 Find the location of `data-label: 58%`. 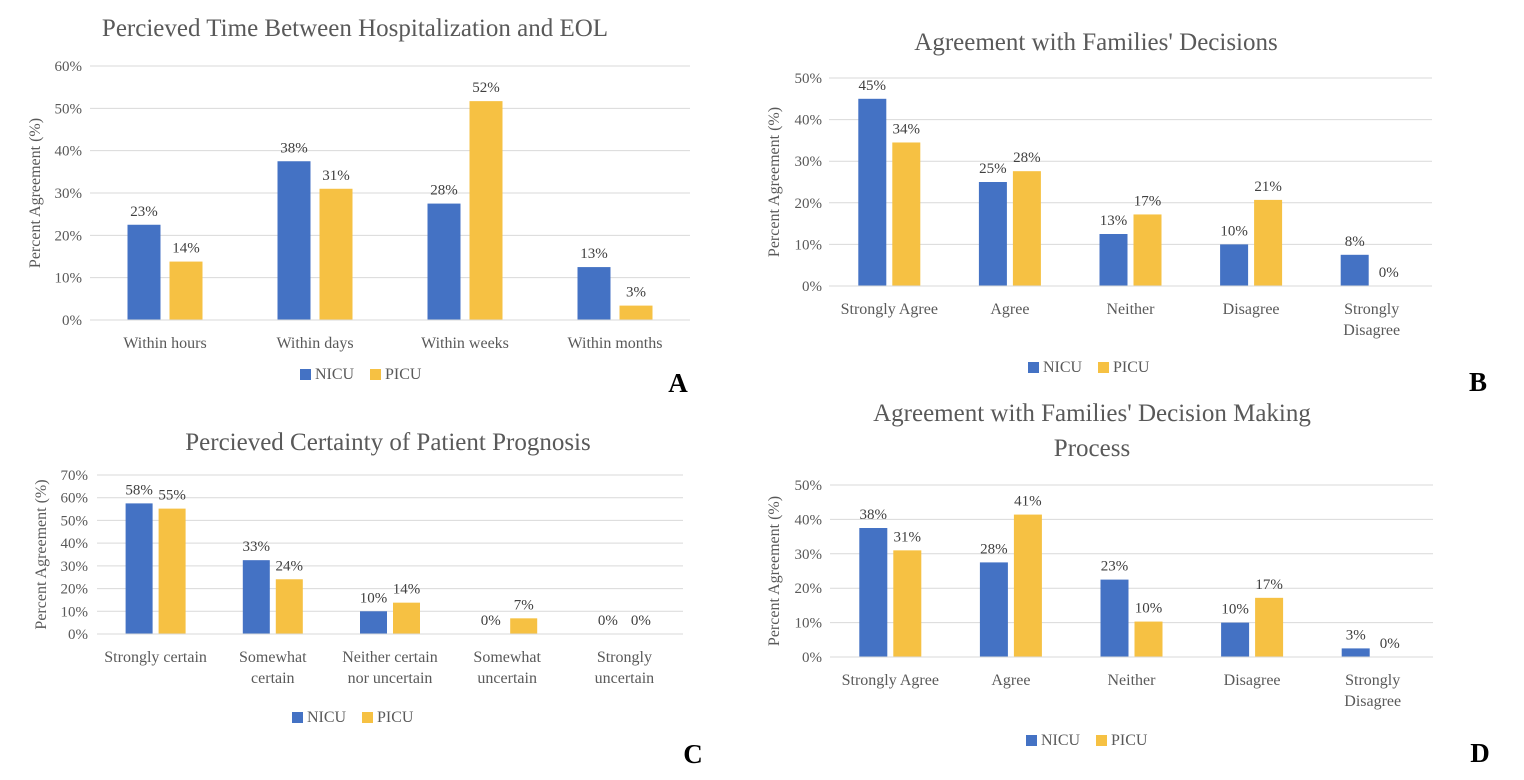

data-label: 58% is located at coordinates (139, 490).